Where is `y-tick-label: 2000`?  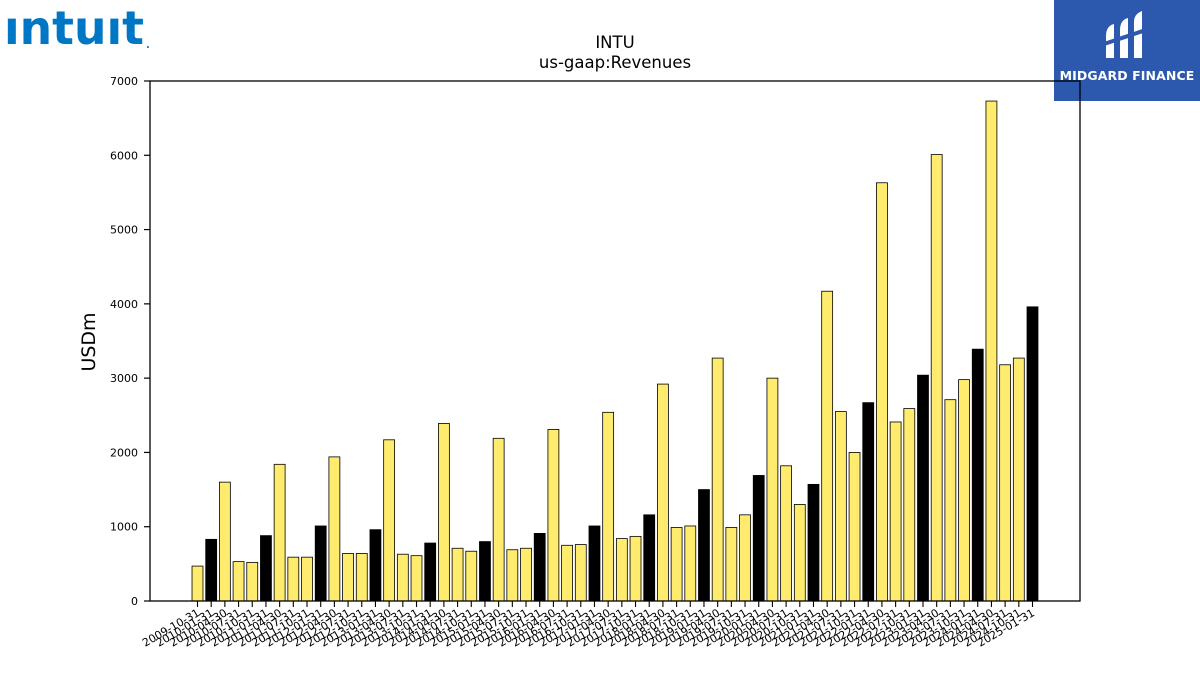
y-tick-label: 2000 is located at coordinates (124, 452).